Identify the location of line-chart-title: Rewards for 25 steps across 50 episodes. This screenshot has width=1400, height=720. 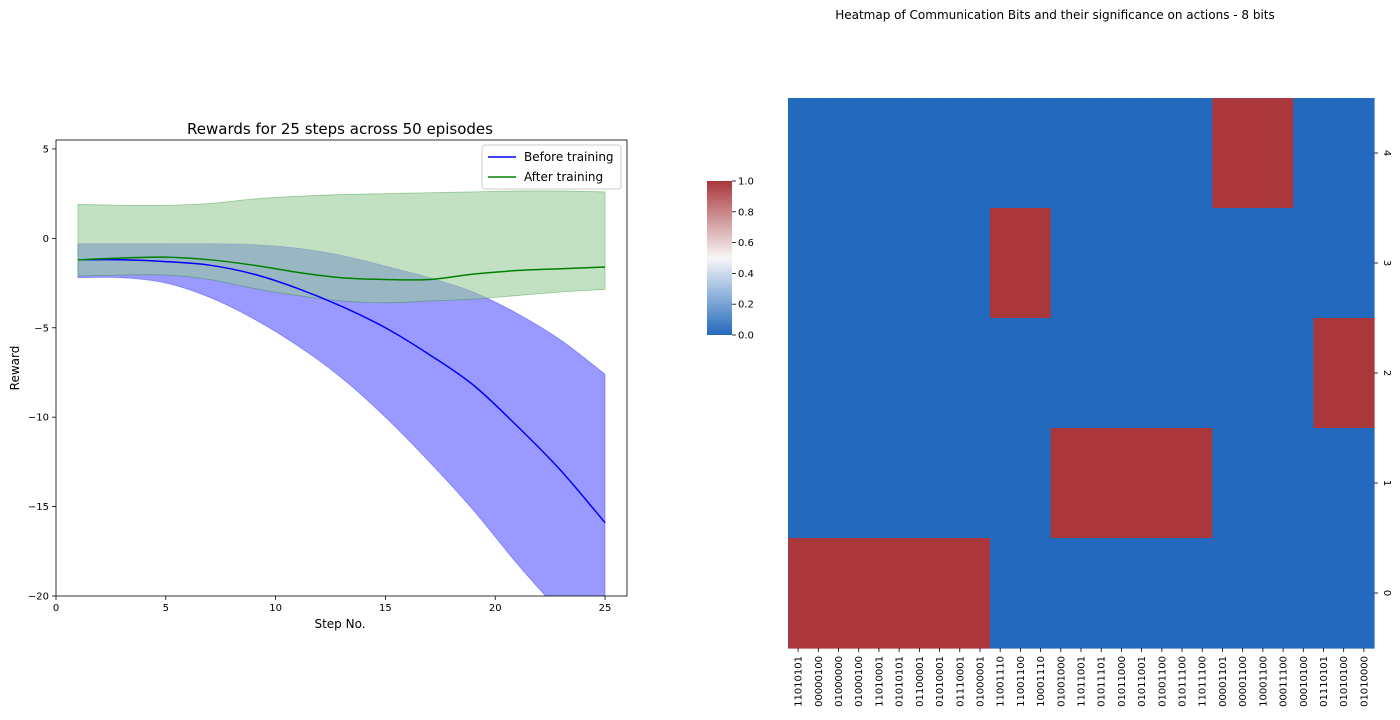
(340, 129).